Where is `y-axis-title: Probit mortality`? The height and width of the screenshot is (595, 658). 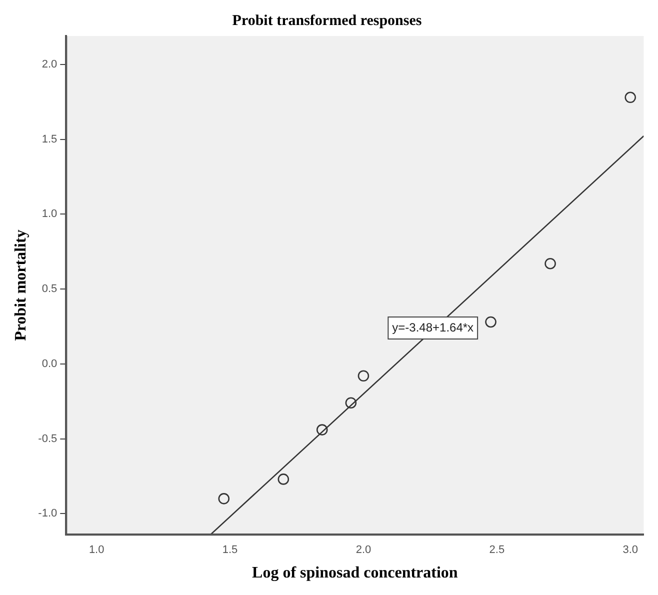 y-axis-title: Probit mortality is located at coordinates (21, 285).